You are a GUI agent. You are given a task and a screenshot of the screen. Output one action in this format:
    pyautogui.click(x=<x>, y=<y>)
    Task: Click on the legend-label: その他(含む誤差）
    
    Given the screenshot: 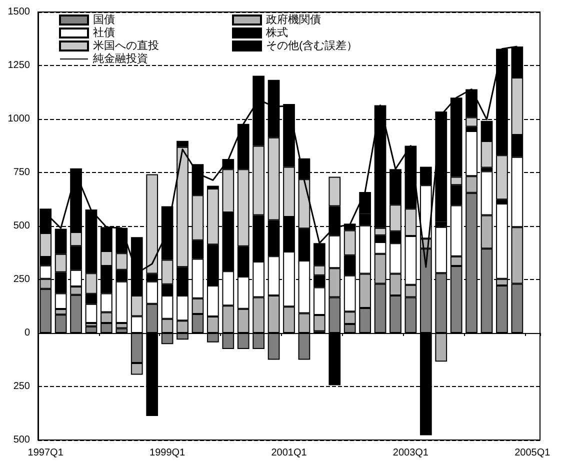 What is the action you would take?
    pyautogui.click(x=312, y=45)
    